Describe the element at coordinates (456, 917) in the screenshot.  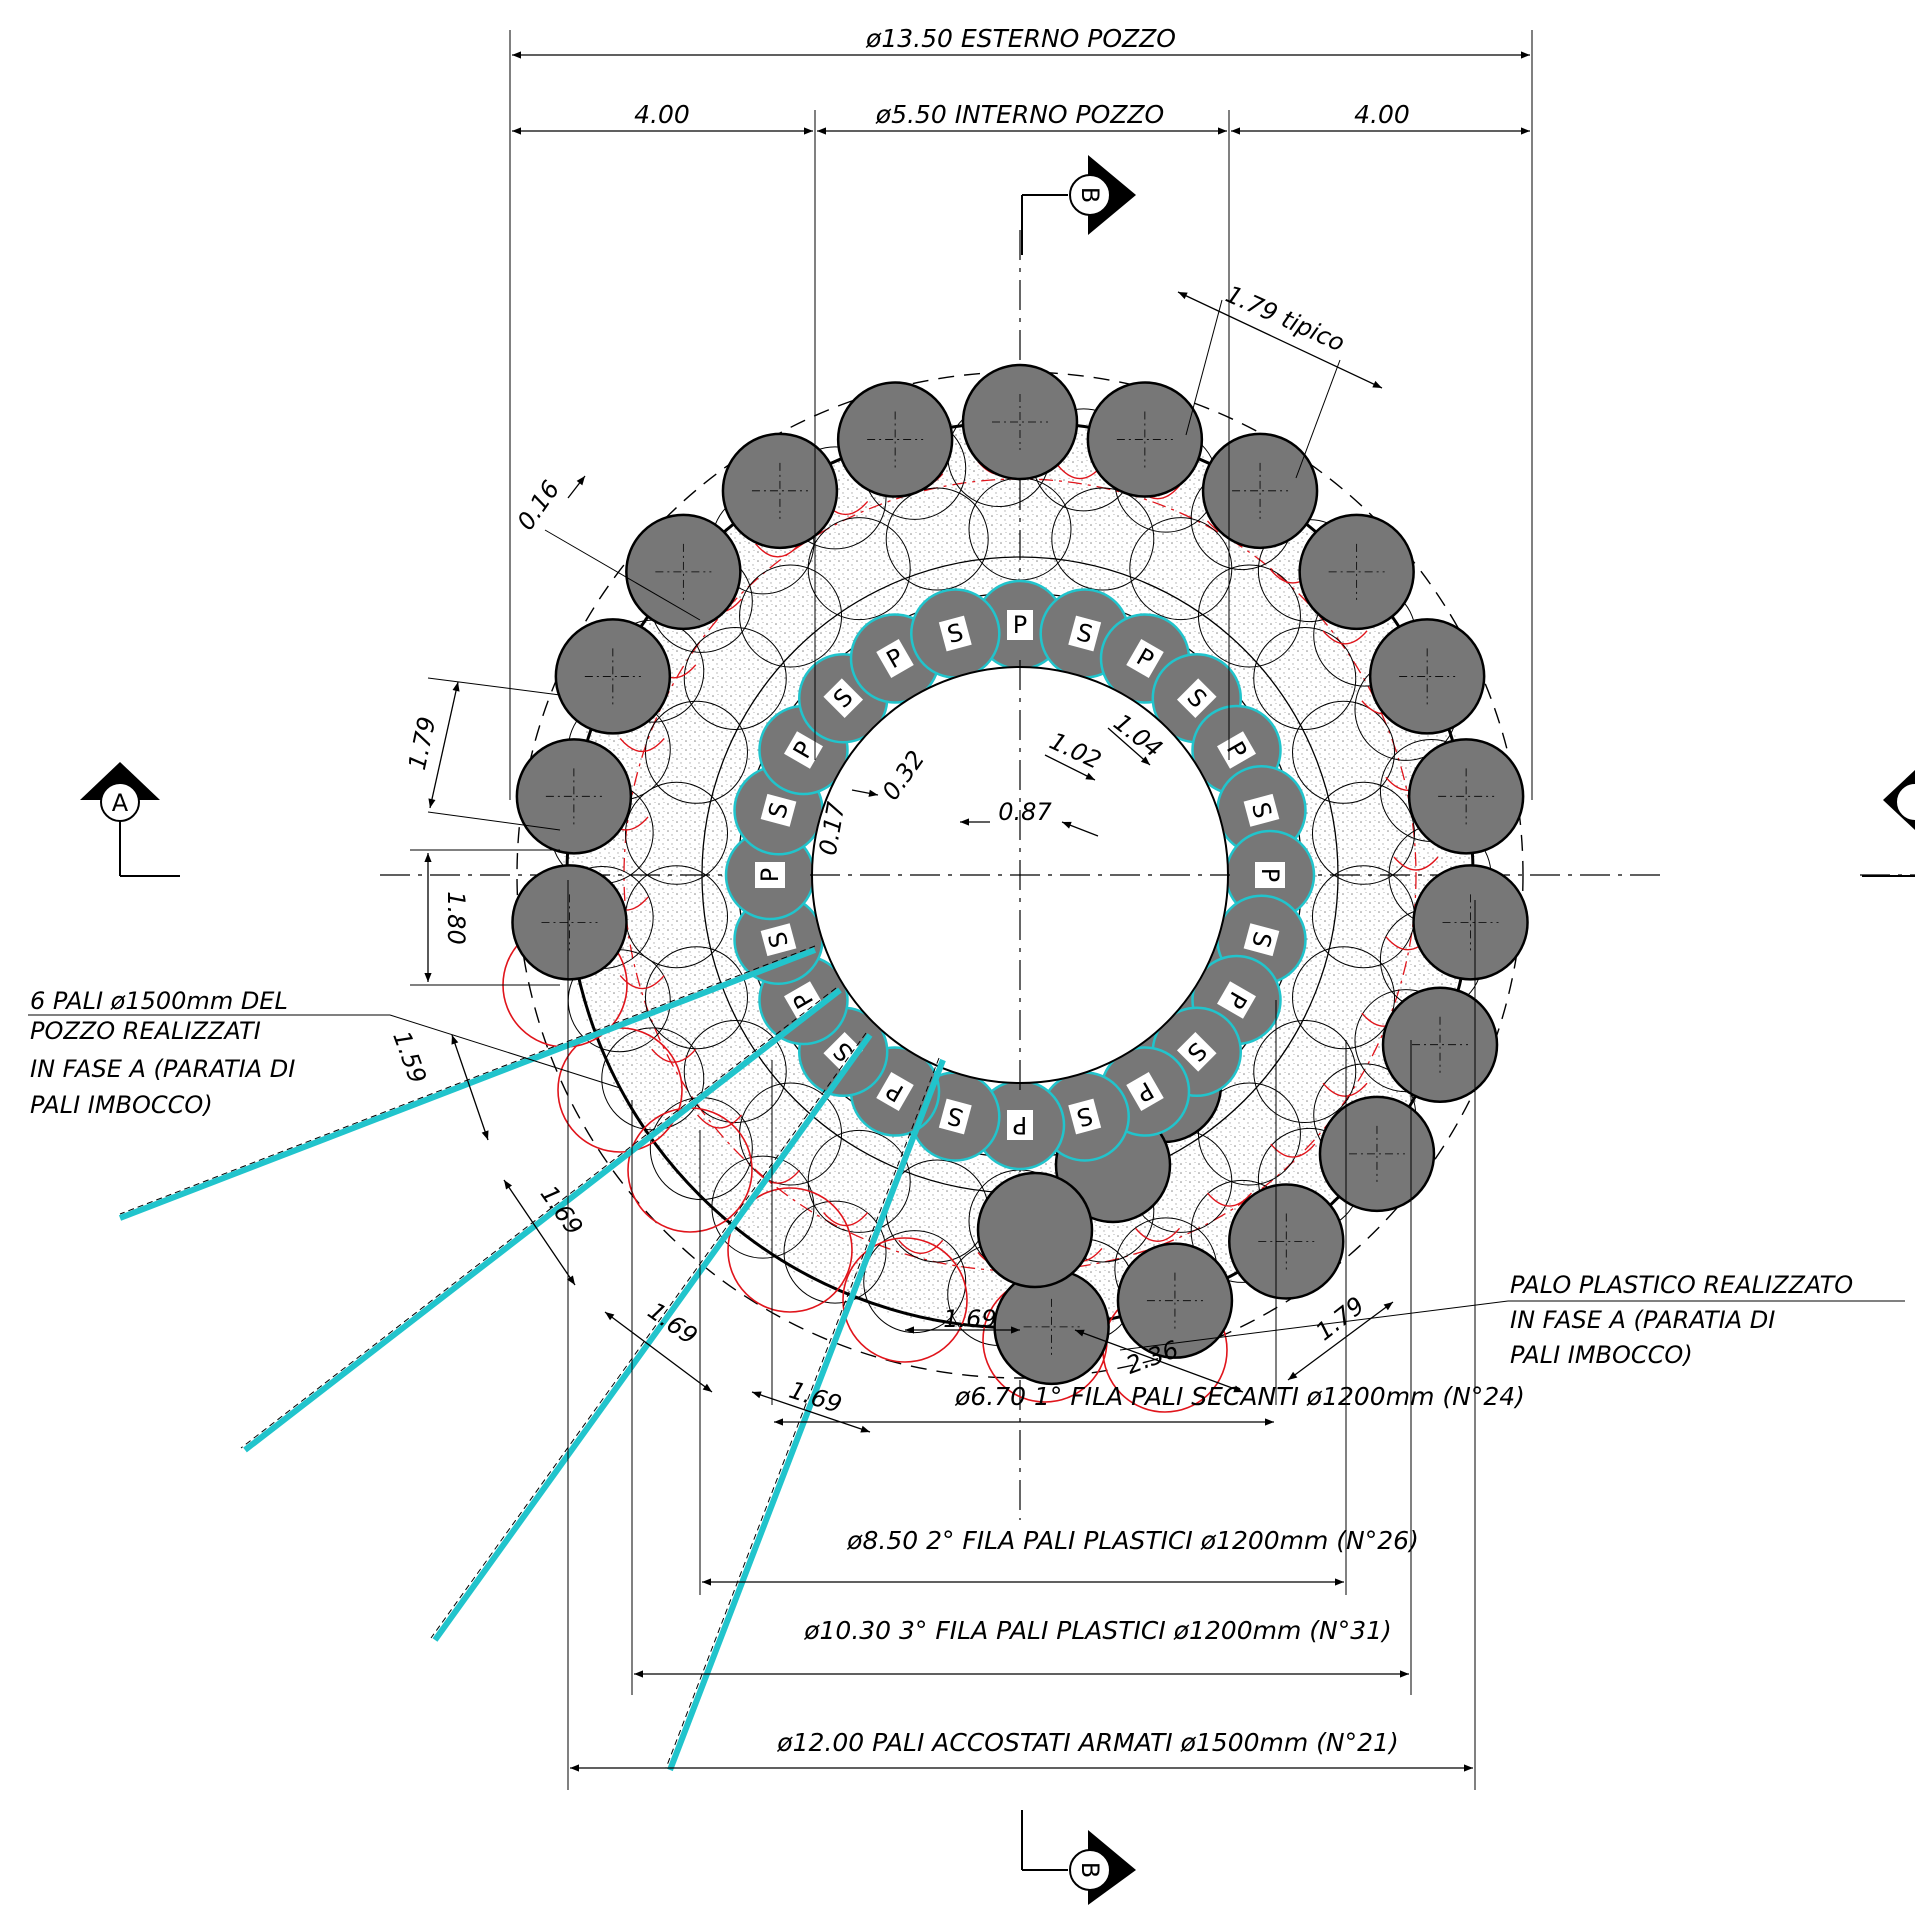
I see `dim-1-80: 1.80` at that location.